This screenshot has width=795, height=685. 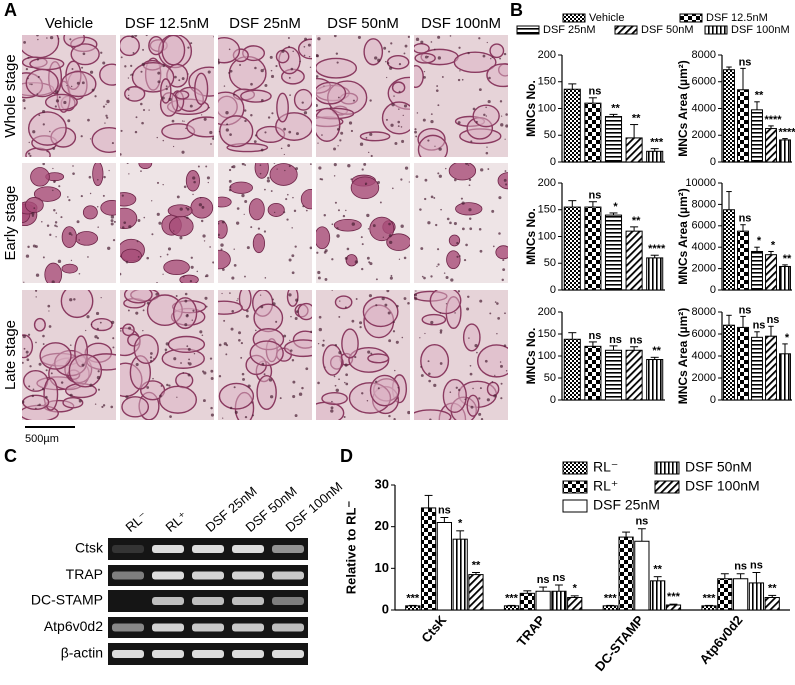 What do you see at coordinates (683, 356) in the screenshot?
I see `y-axis-label: MNCs Area (µm²)` at bounding box center [683, 356].